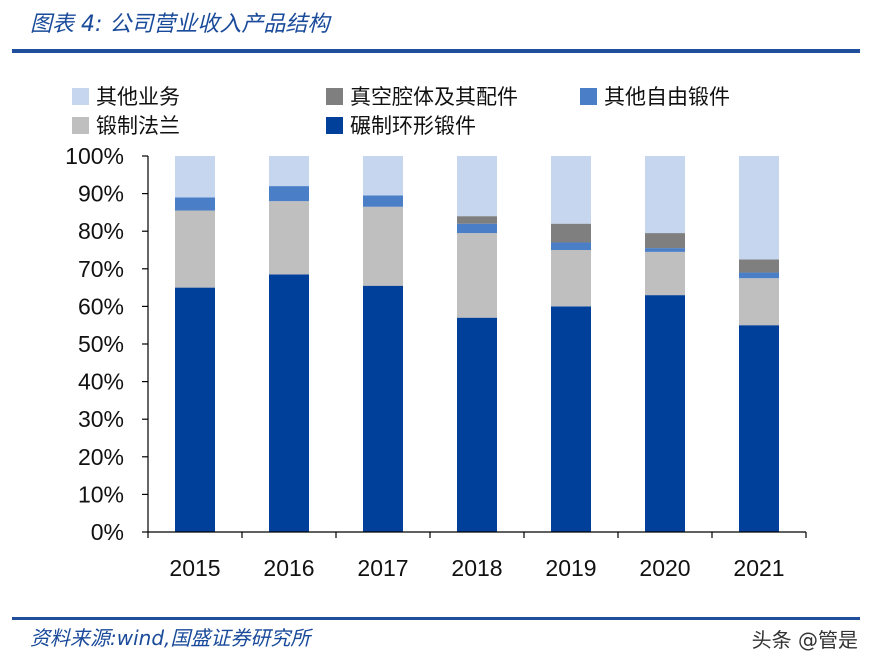 The image size is (878, 666). I want to click on x-tick-label-2021: 2021, so click(758, 568).